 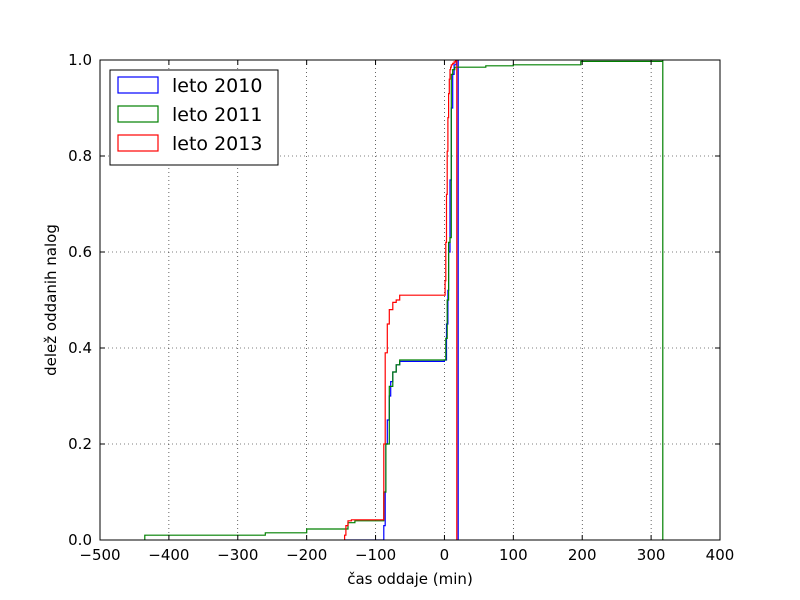 What do you see at coordinates (217, 144) in the screenshot?
I see `legend-label-3: leto 2013` at bounding box center [217, 144].